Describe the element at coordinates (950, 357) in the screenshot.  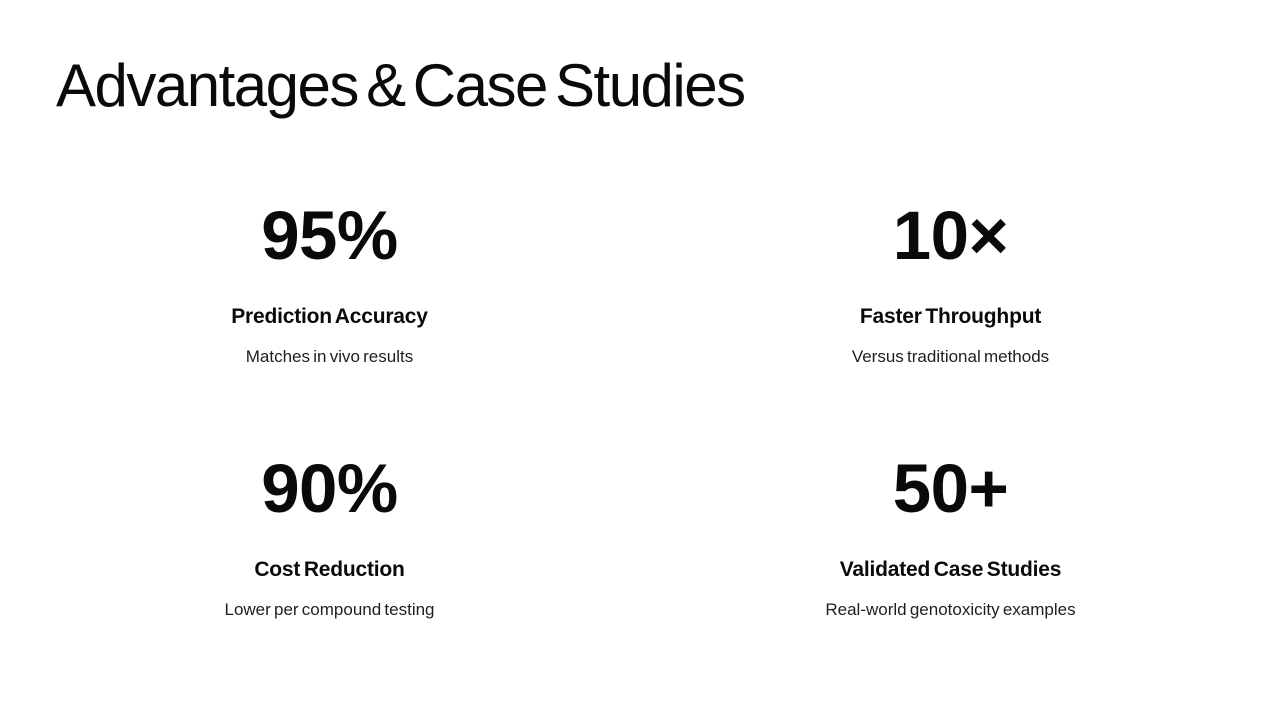
I see `stat-description: Versus traditional methods` at that location.